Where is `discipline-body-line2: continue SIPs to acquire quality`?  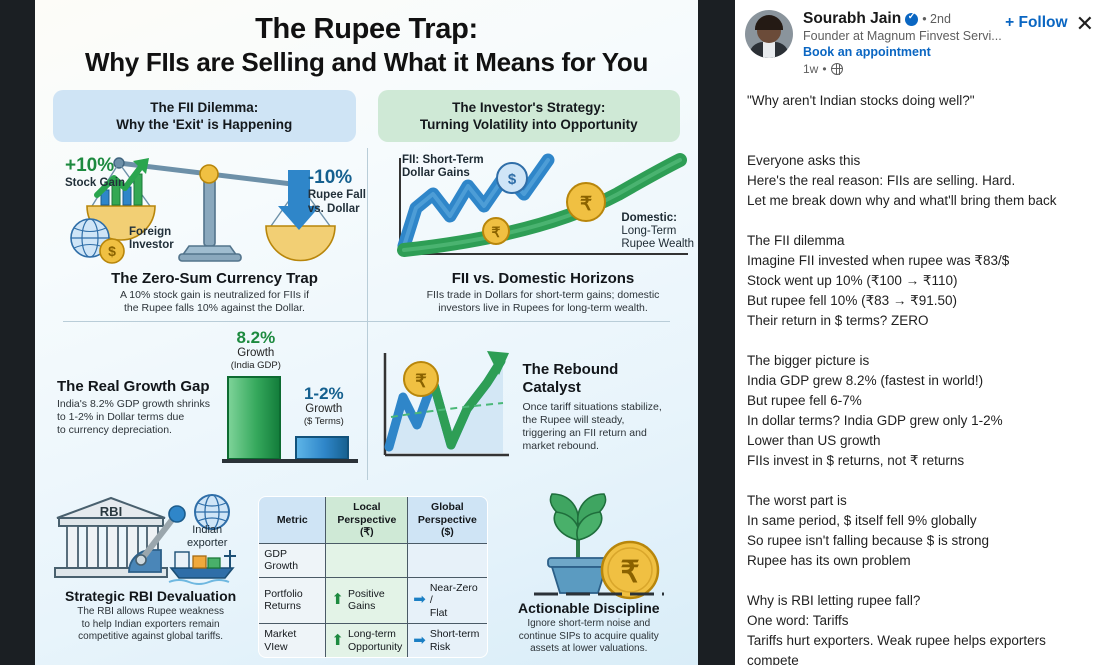 discipline-body-line2: continue SIPs to acquire quality is located at coordinates (588, 636).